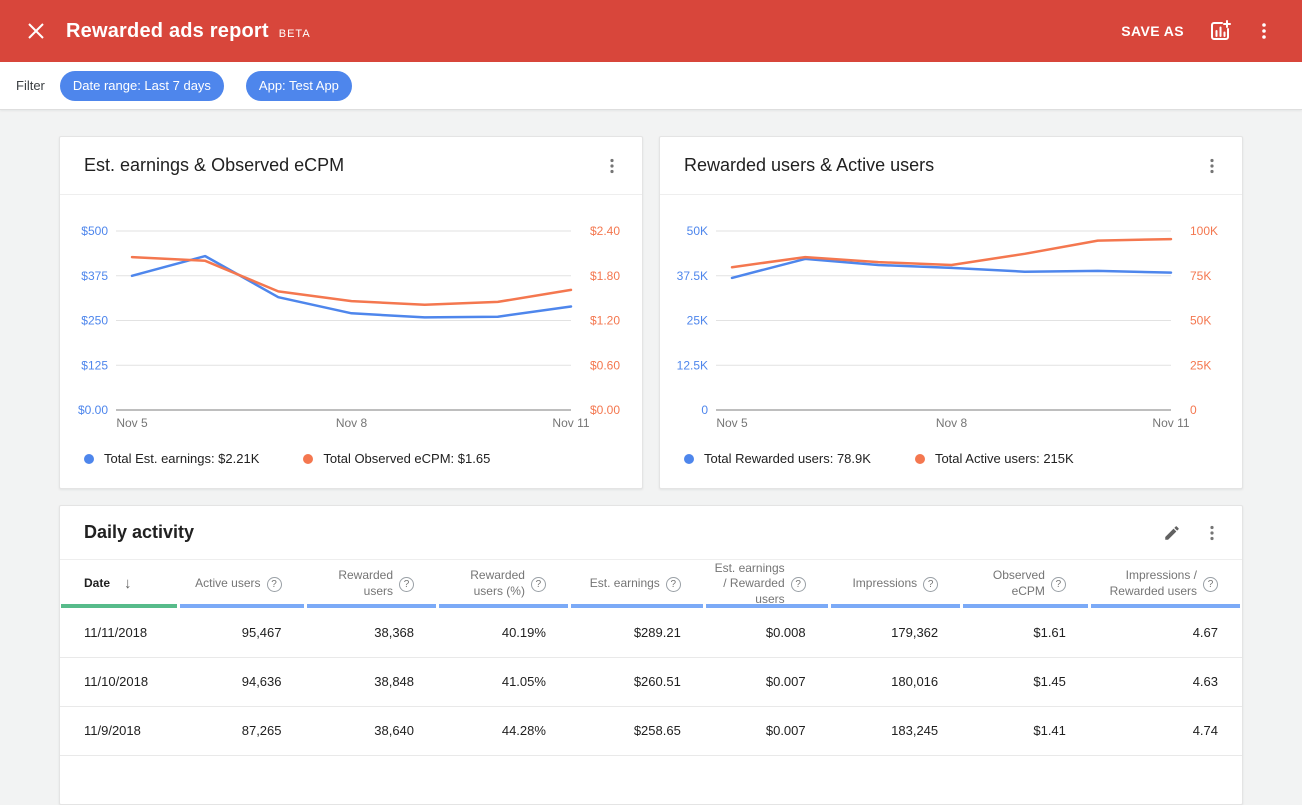  Describe the element at coordinates (1165, 682) in the screenshot. I see `metric-cell: 4.63` at that location.